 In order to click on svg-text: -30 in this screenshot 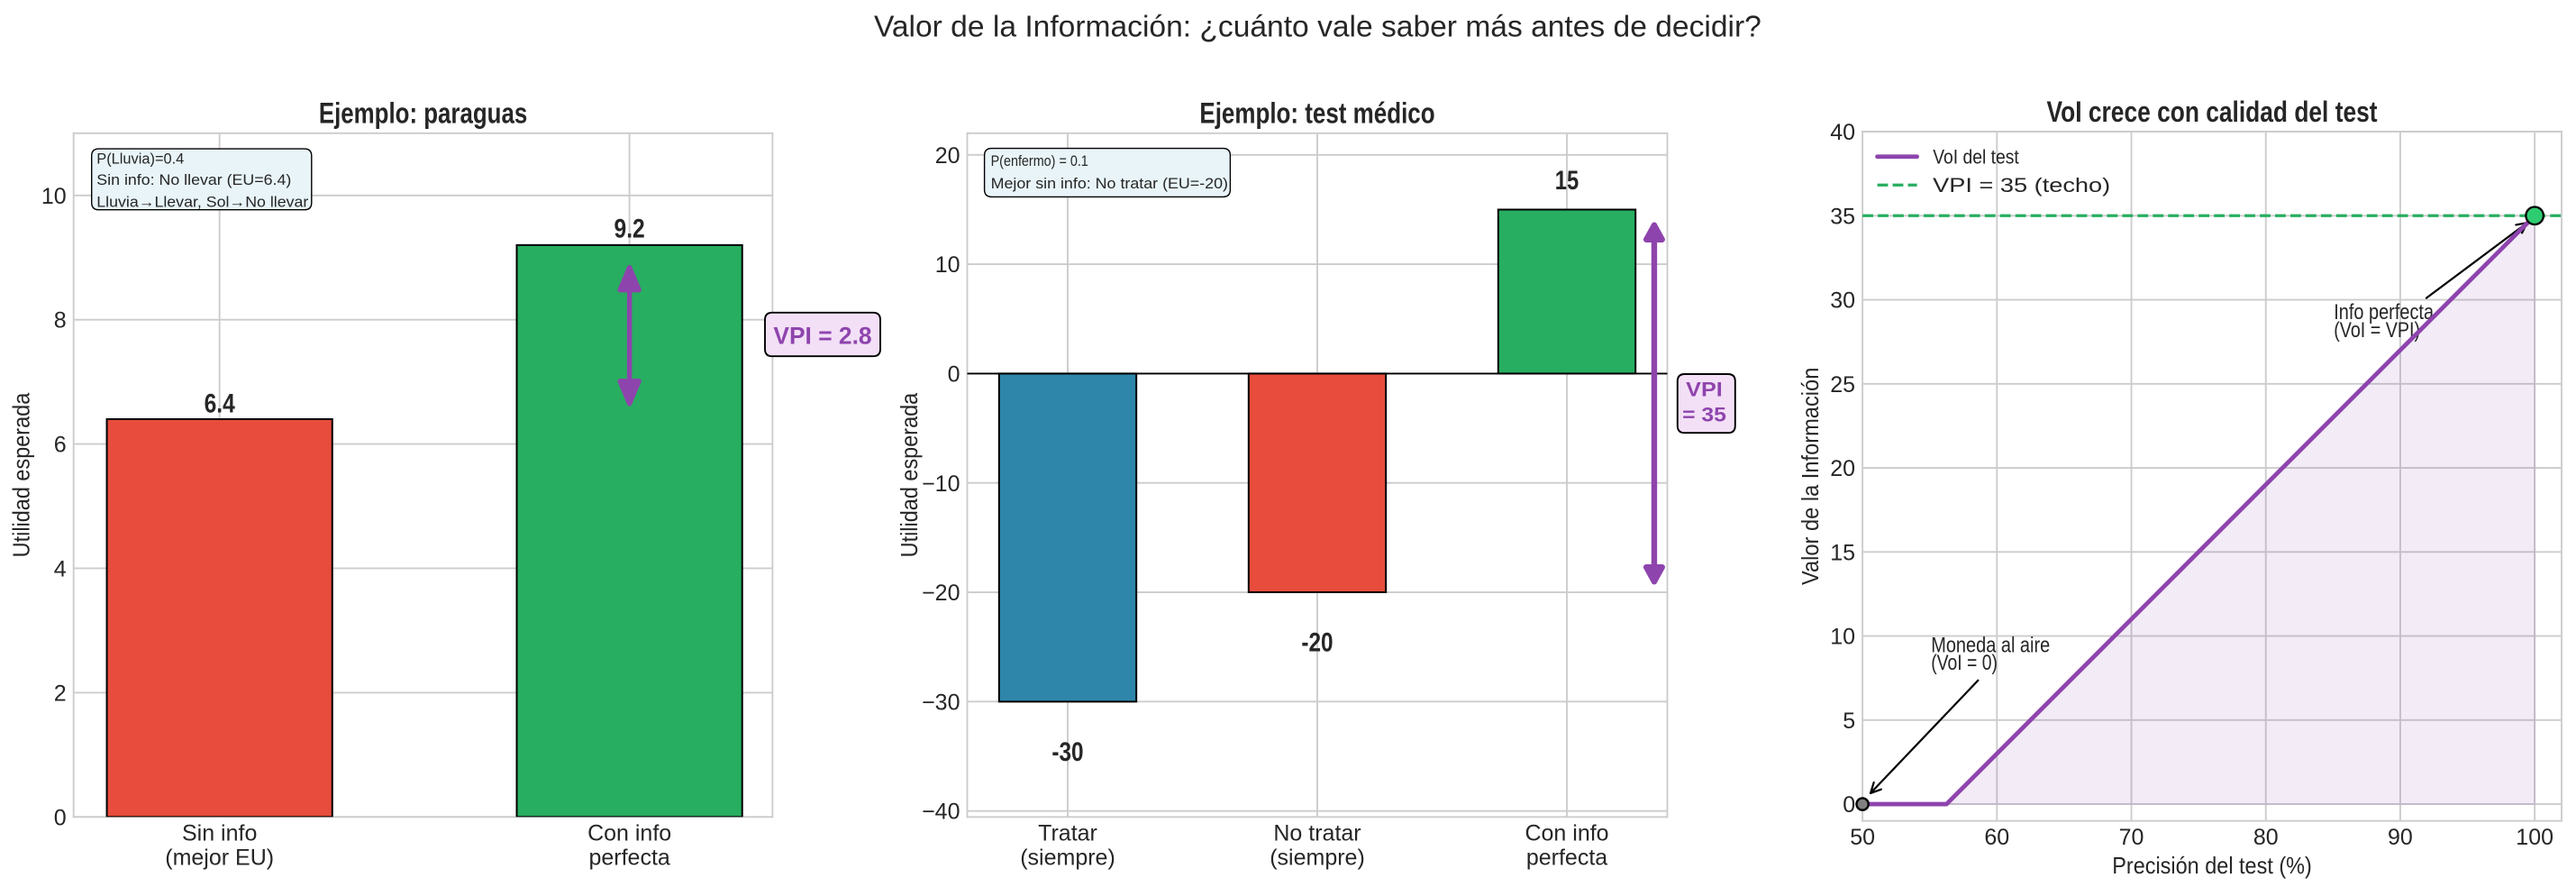, I will do `click(1067, 752)`.